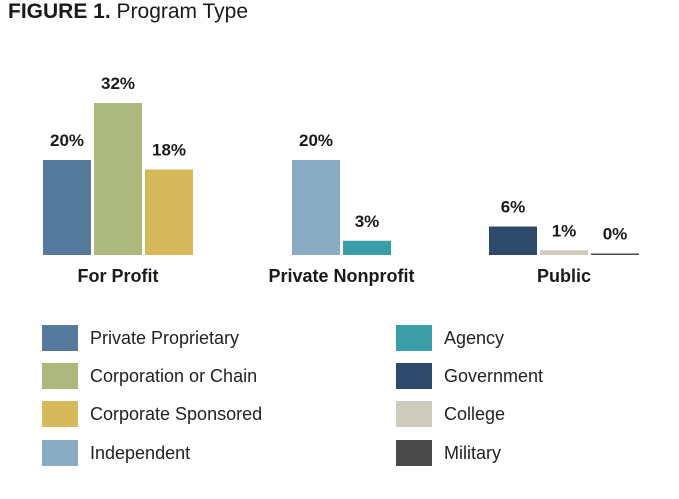 The image size is (679, 499). I want to click on legend-item: Government, so click(469, 376).